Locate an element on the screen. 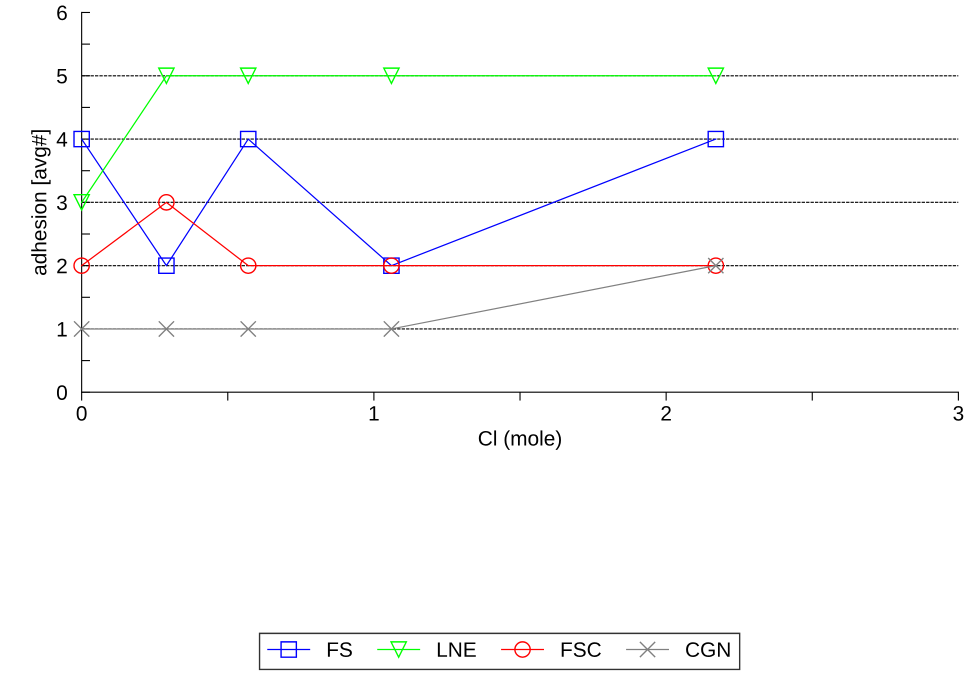 The image size is (972, 693). legend-label: LNE is located at coordinates (457, 649).